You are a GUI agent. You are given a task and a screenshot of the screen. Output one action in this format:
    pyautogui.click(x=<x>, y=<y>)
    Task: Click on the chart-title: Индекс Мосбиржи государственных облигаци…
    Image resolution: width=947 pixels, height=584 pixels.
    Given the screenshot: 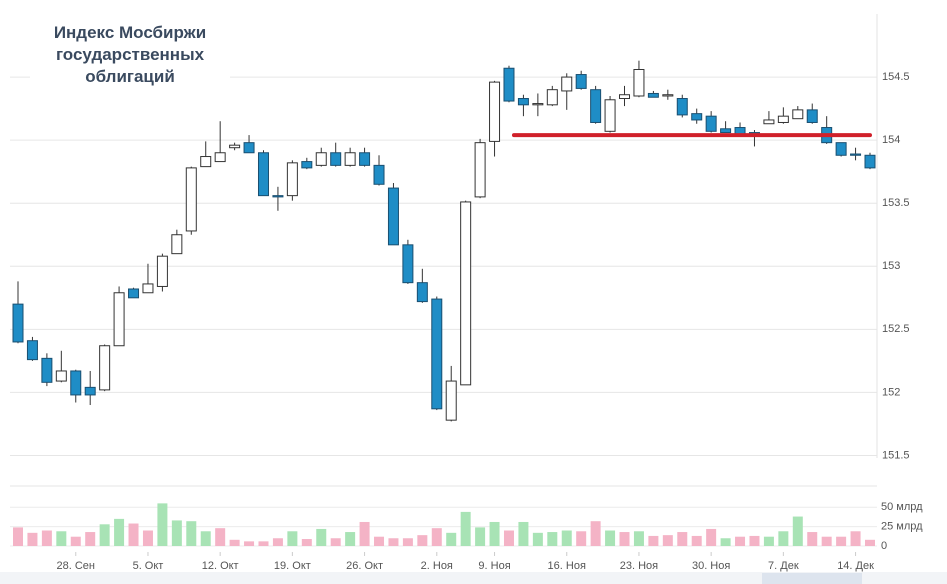 What is the action you would take?
    pyautogui.click(x=130, y=56)
    